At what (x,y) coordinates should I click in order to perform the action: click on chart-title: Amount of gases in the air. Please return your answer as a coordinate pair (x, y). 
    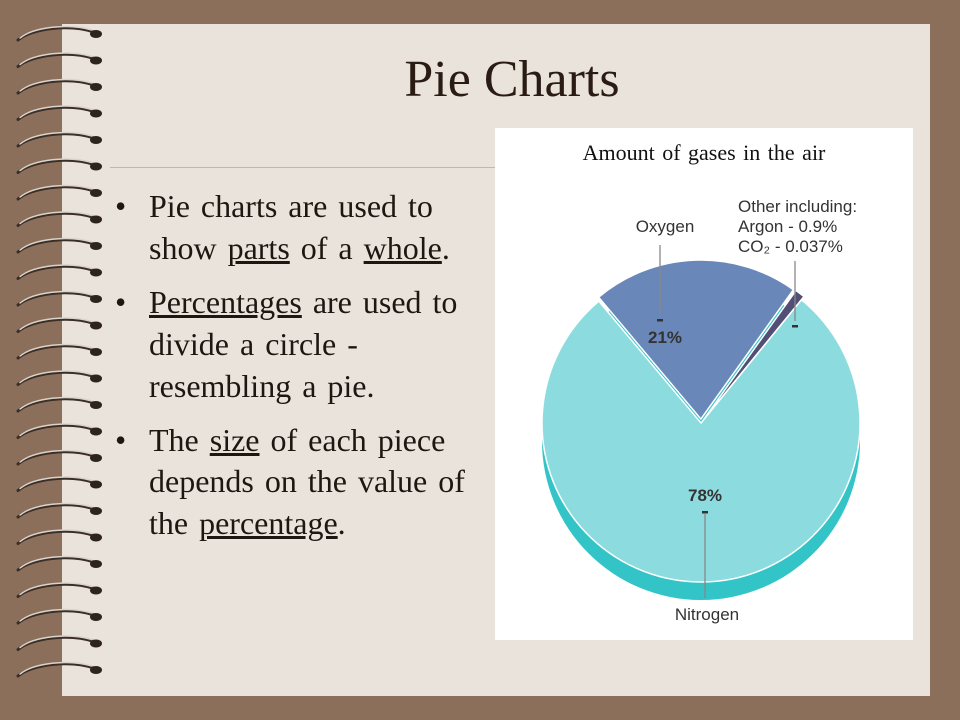
    Looking at the image, I should click on (704, 152).